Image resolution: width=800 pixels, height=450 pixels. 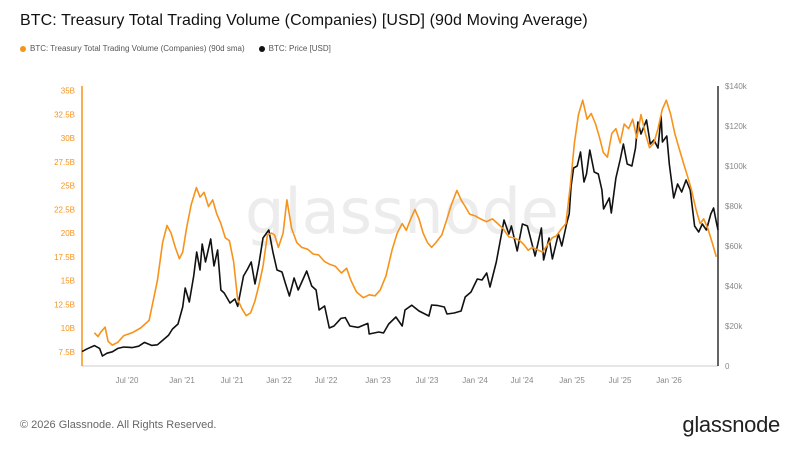 What do you see at coordinates (378, 380) in the screenshot?
I see `x-tick-label: Jan '23` at bounding box center [378, 380].